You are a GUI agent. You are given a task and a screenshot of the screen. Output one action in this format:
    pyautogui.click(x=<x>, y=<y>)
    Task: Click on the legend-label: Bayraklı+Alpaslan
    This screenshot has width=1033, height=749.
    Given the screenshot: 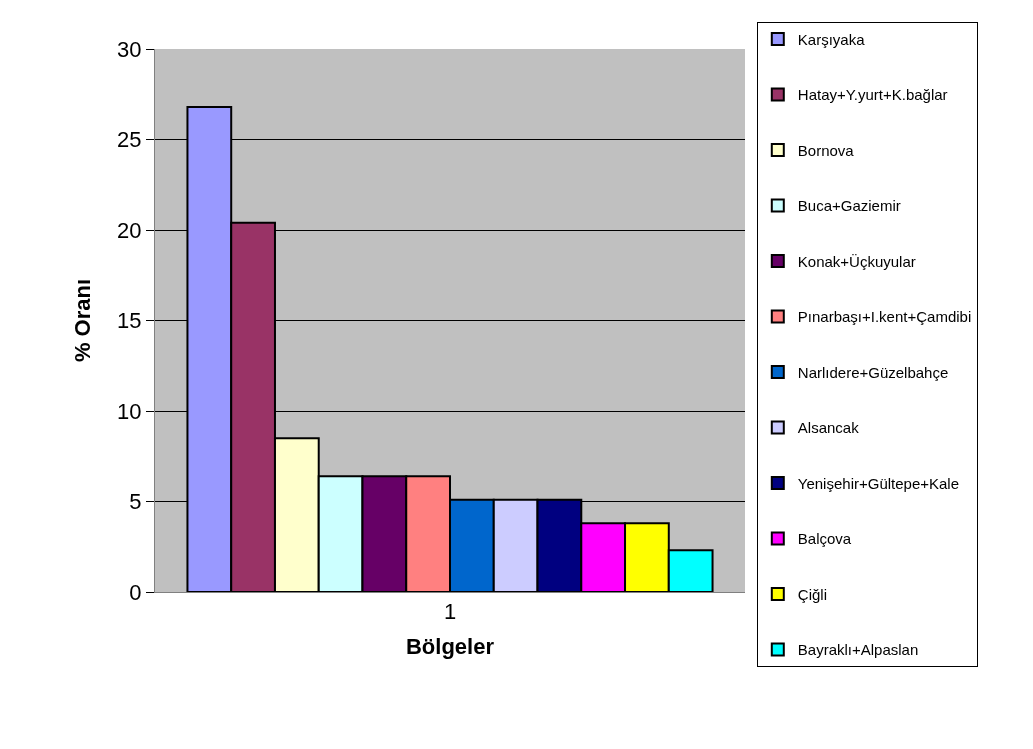 What is the action you would take?
    pyautogui.click(x=858, y=650)
    